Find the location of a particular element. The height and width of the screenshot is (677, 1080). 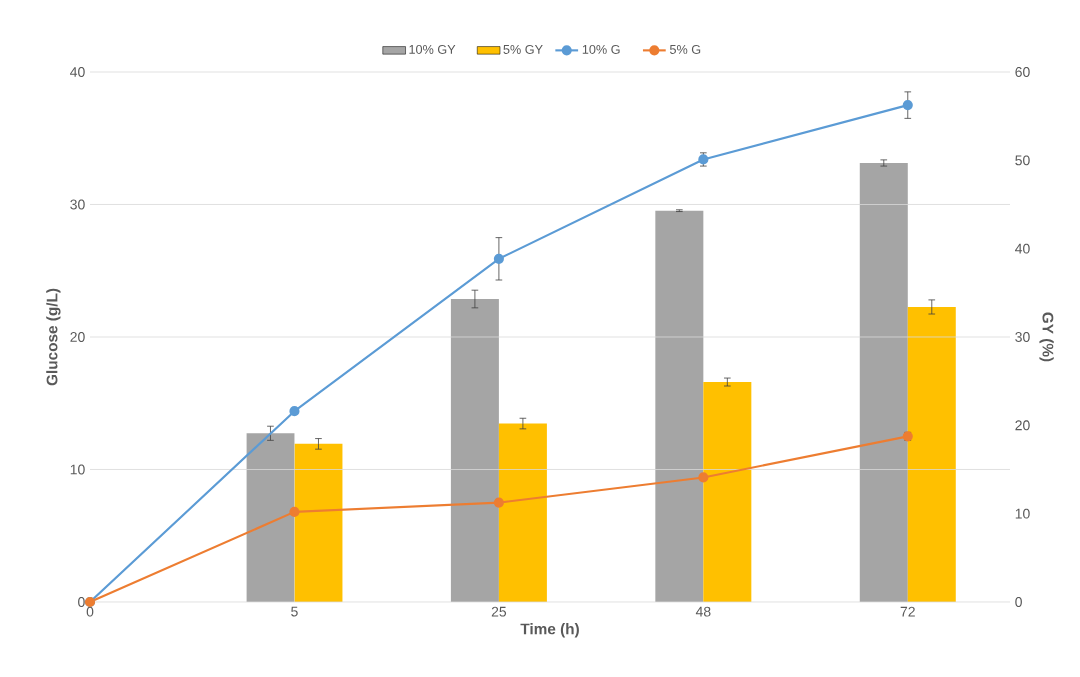

y2-tick-label: 10 is located at coordinates (1022, 513).